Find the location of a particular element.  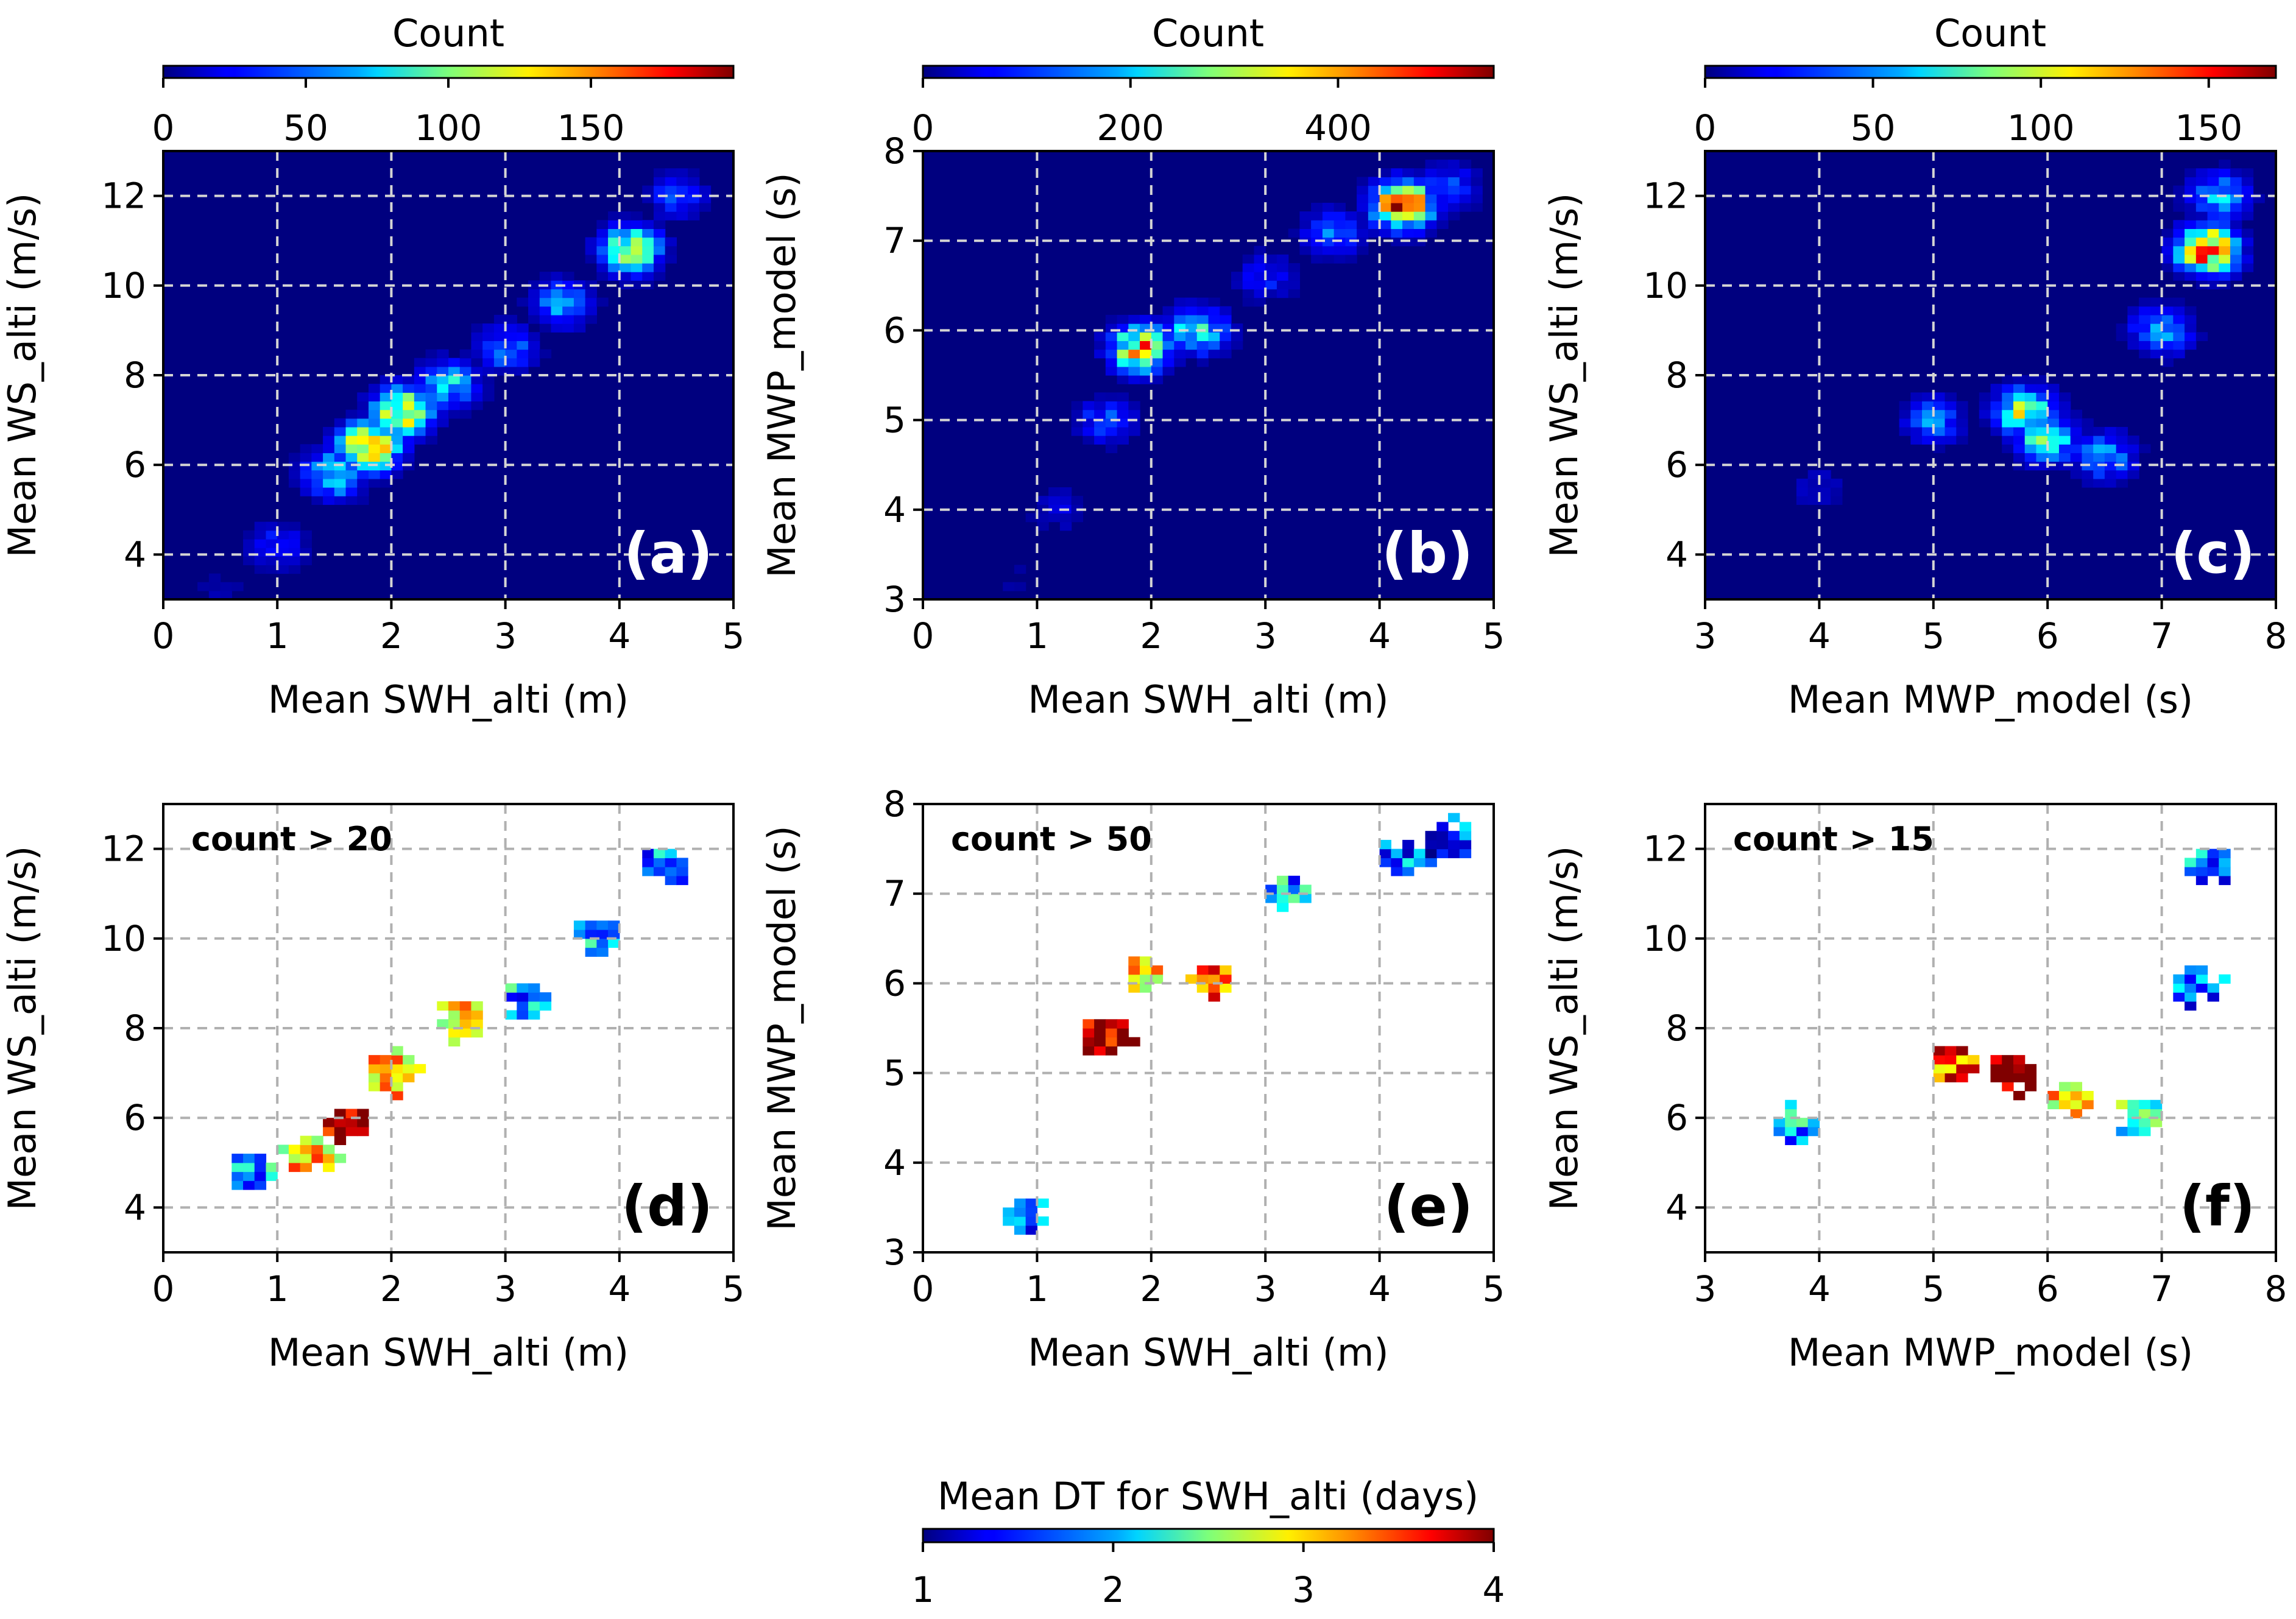

y-tick-label: 5 is located at coordinates (894, 420).